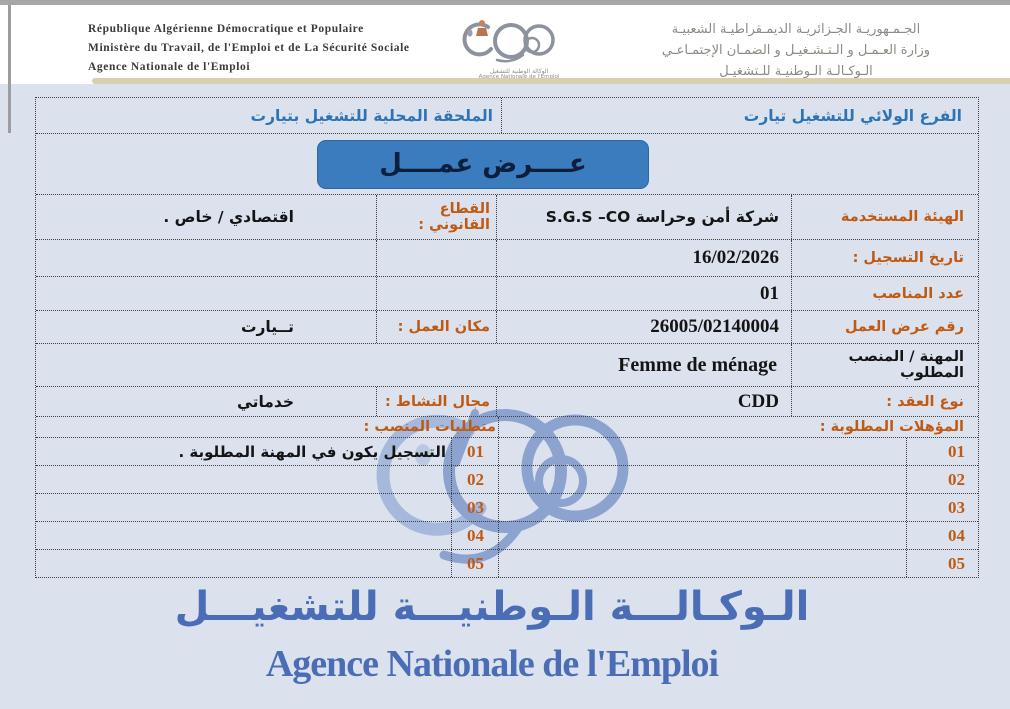 The width and height of the screenshot is (1010, 709). I want to click on registration-date-row: 16/02/2026 تاريخ التسجيل :, so click(507, 258).